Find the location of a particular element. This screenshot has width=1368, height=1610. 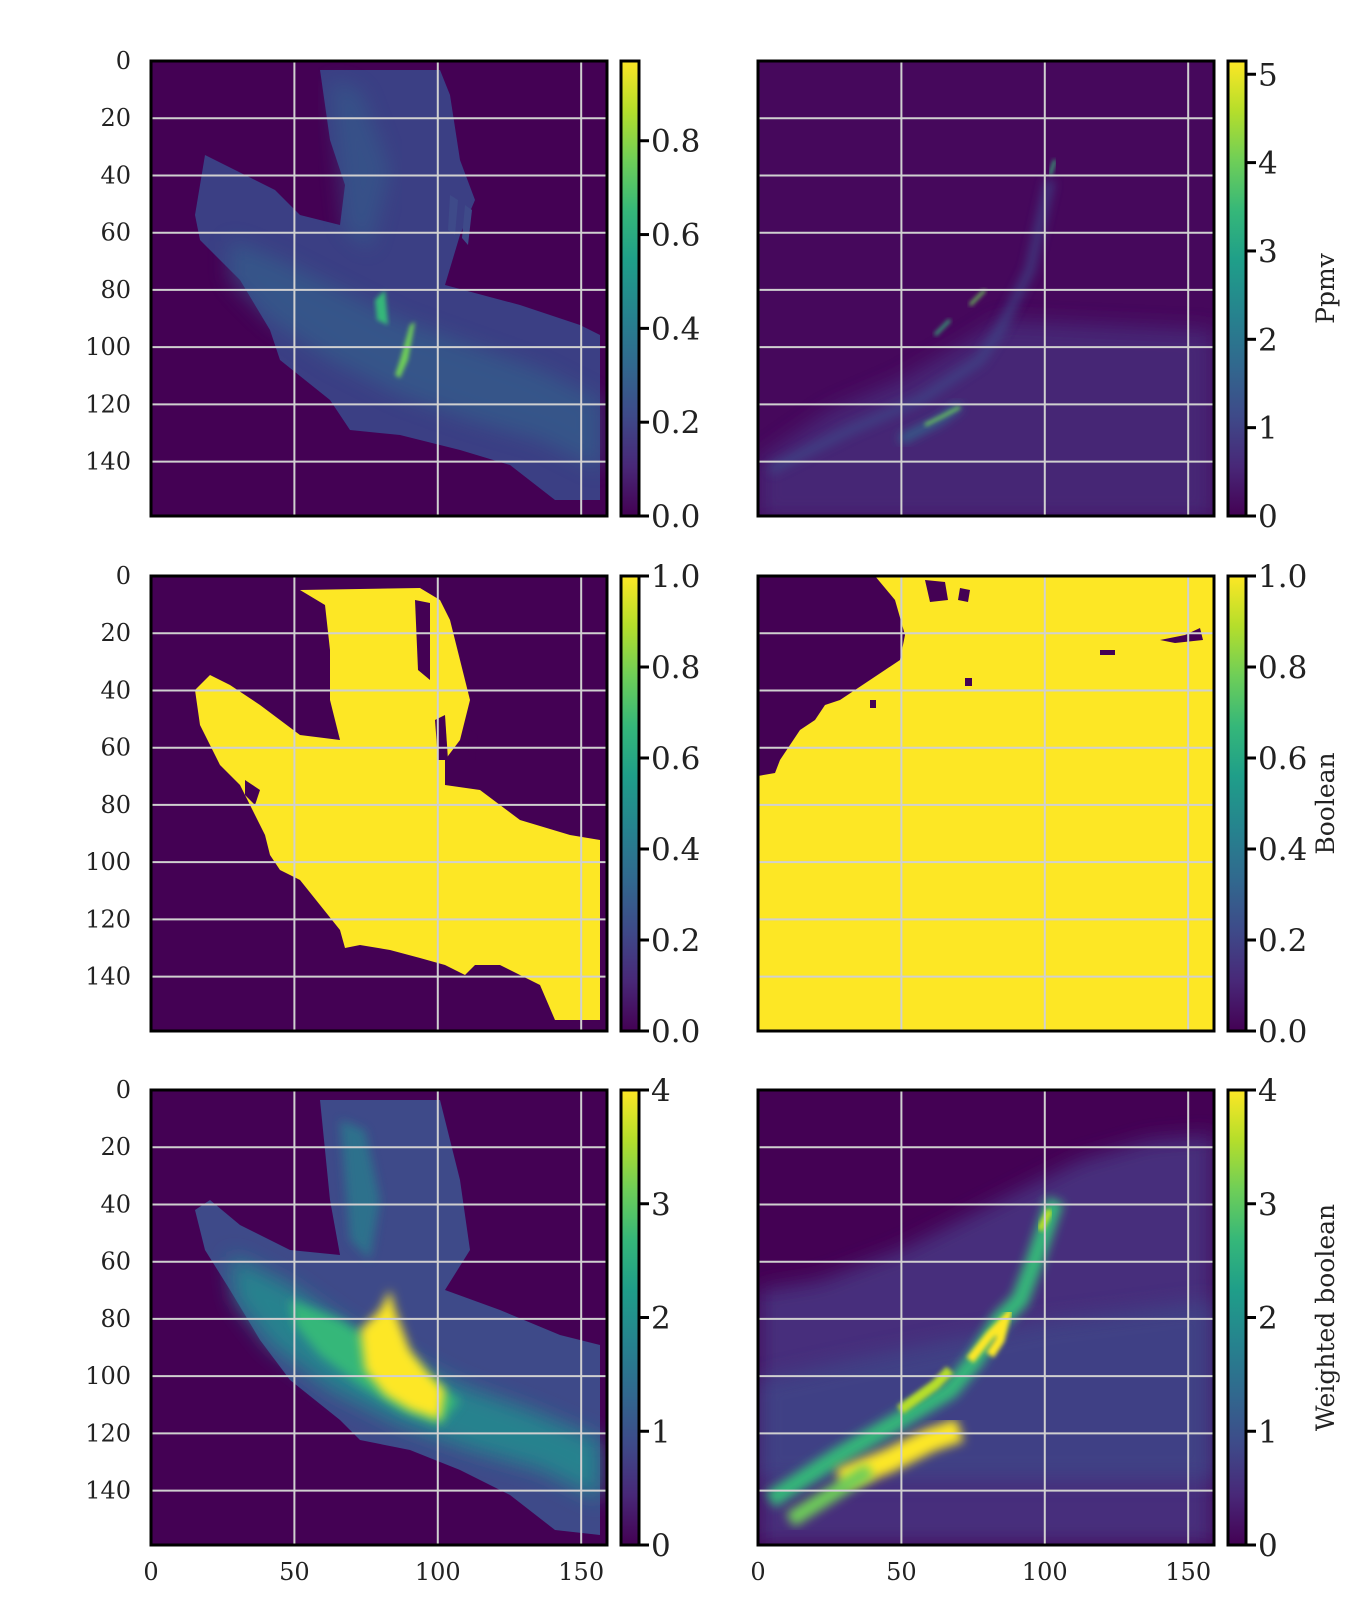

colorbar-r2c0: 0 1 2 3 4 is located at coordinates (645, 1318).